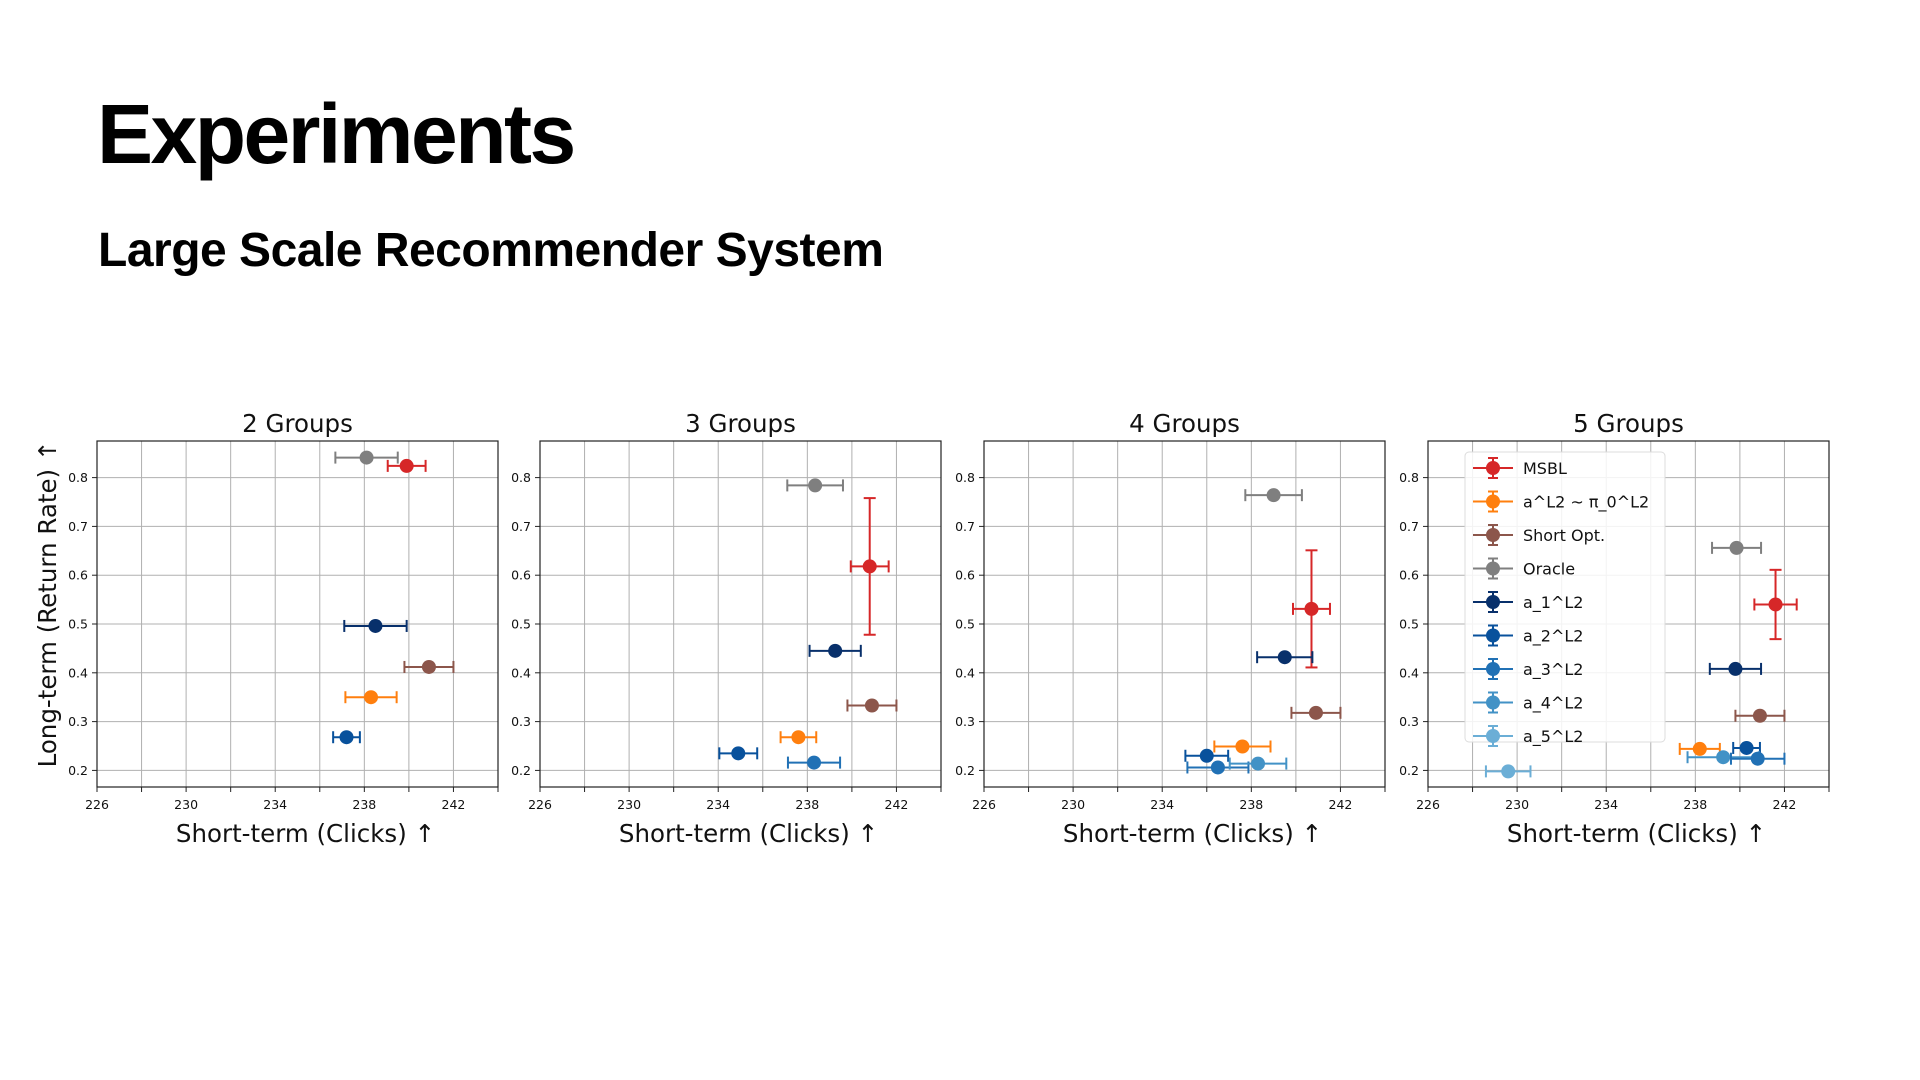 The image size is (1920, 1080). What do you see at coordinates (1785, 804) in the screenshot?
I see `x-tick-label: 242` at bounding box center [1785, 804].